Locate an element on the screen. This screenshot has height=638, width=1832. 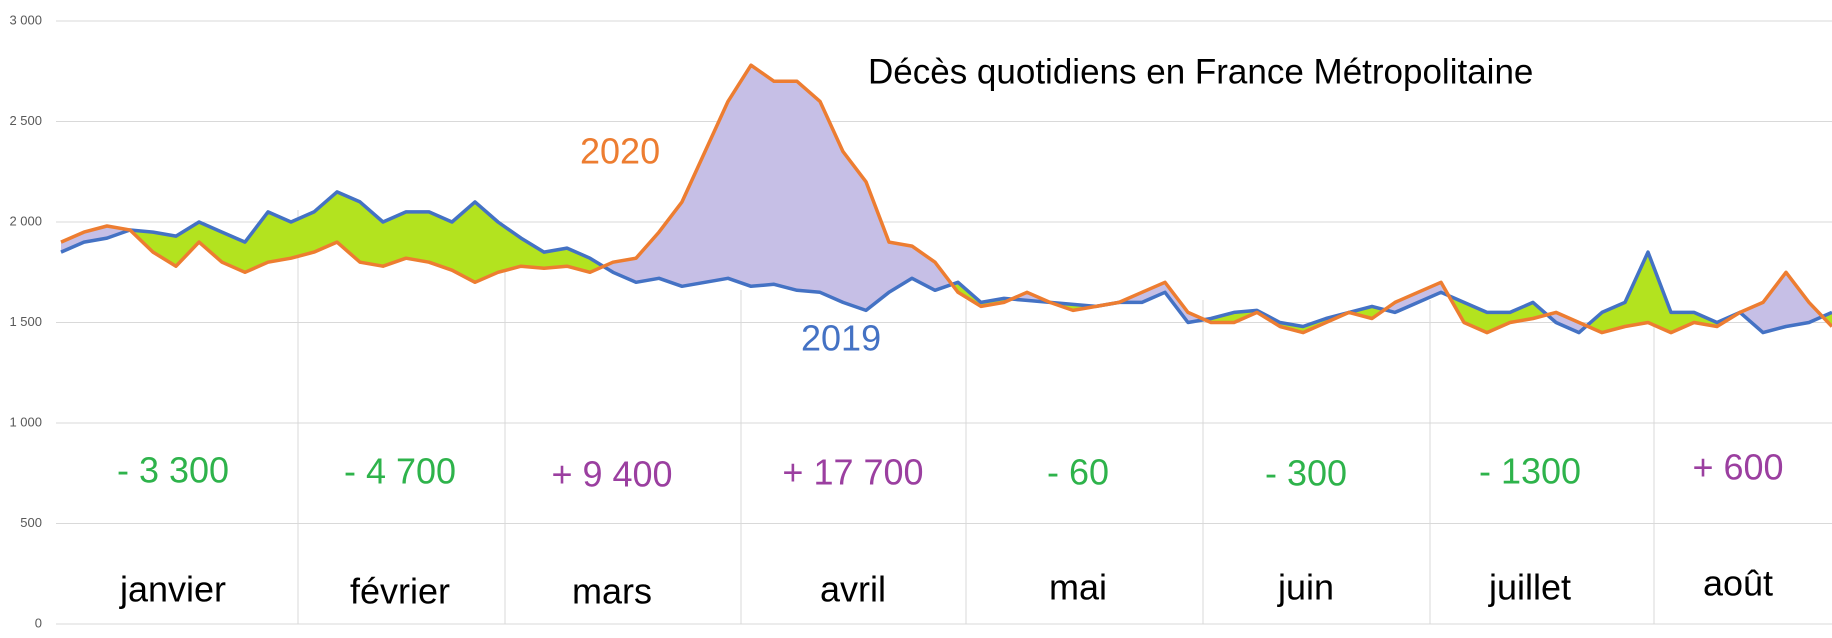
month-label: avril is located at coordinates (853, 589).